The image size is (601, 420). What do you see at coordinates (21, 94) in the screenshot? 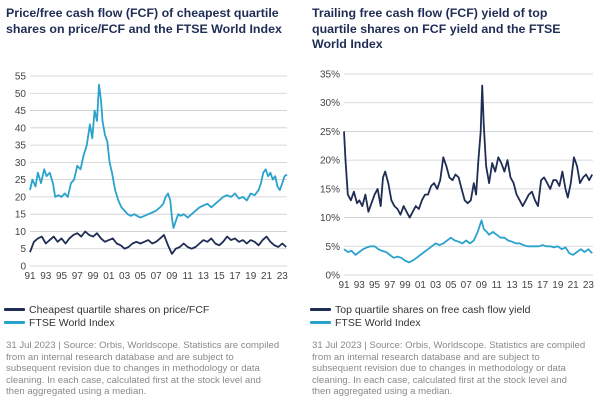
I see `y-tick-label: 50` at bounding box center [21, 94].